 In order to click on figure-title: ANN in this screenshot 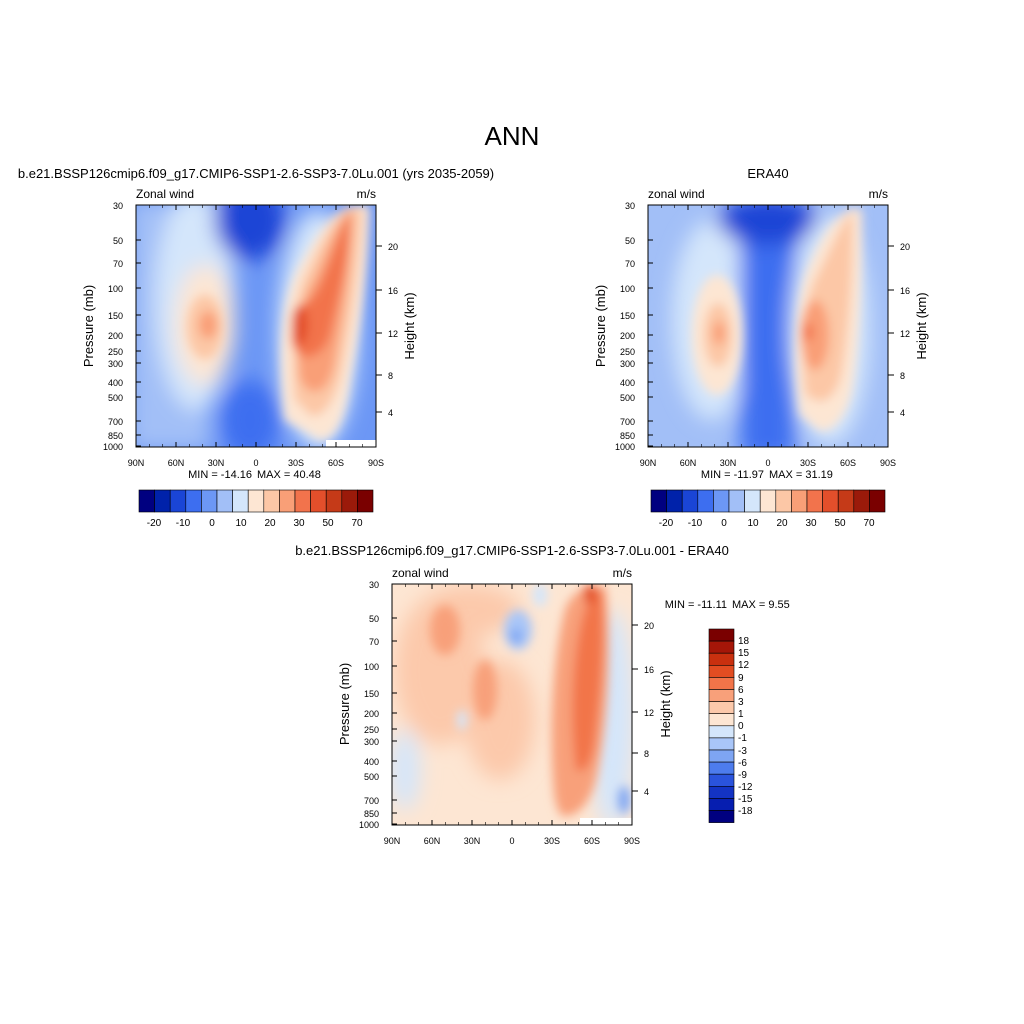, I will do `click(512, 136)`.